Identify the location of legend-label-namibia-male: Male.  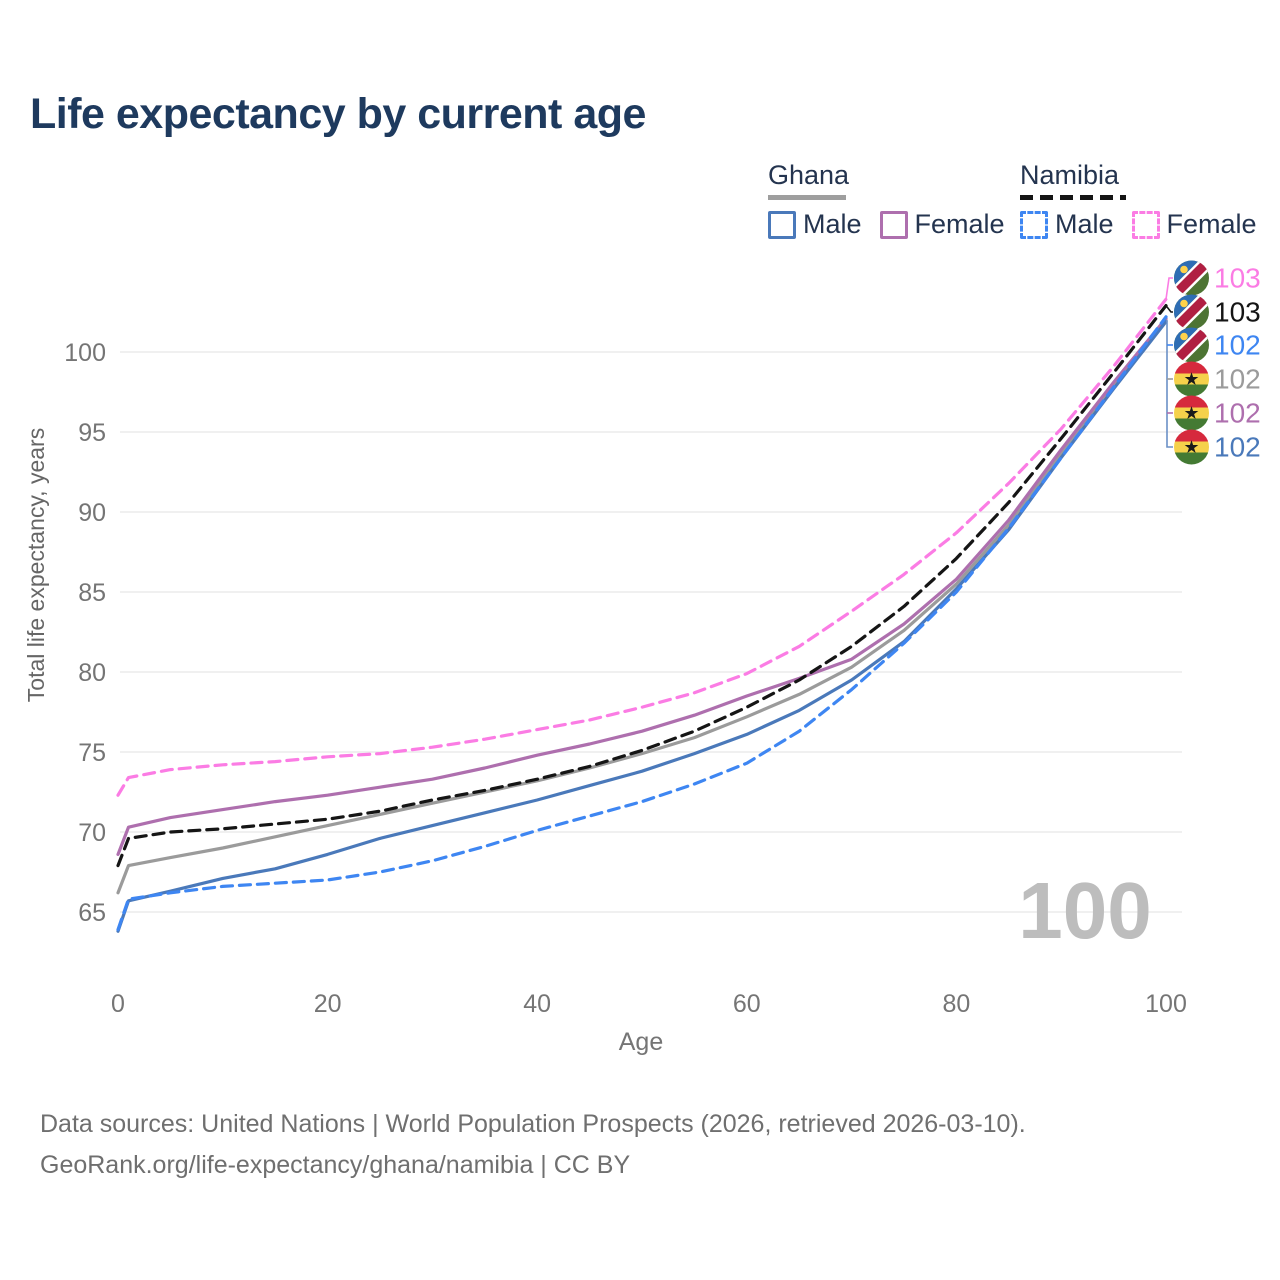
(1084, 224).